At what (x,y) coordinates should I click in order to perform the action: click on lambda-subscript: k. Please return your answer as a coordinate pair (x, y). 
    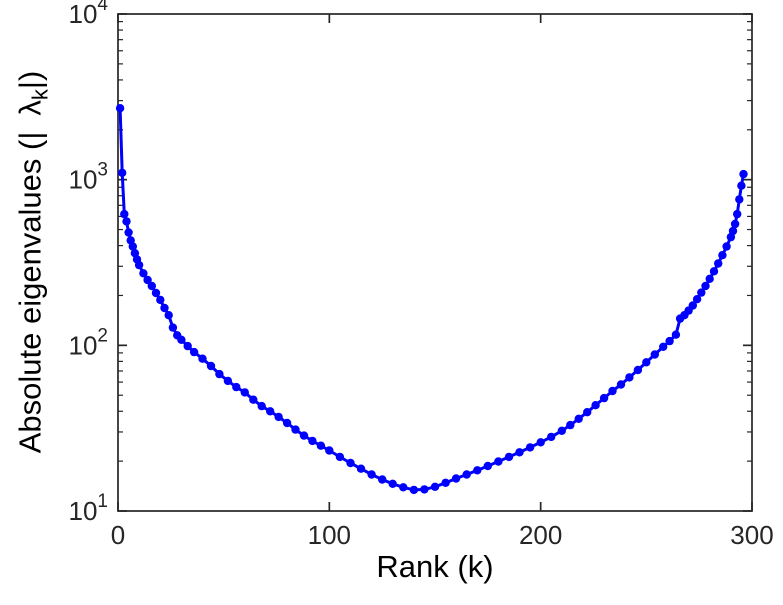
    Looking at the image, I should click on (40, 95).